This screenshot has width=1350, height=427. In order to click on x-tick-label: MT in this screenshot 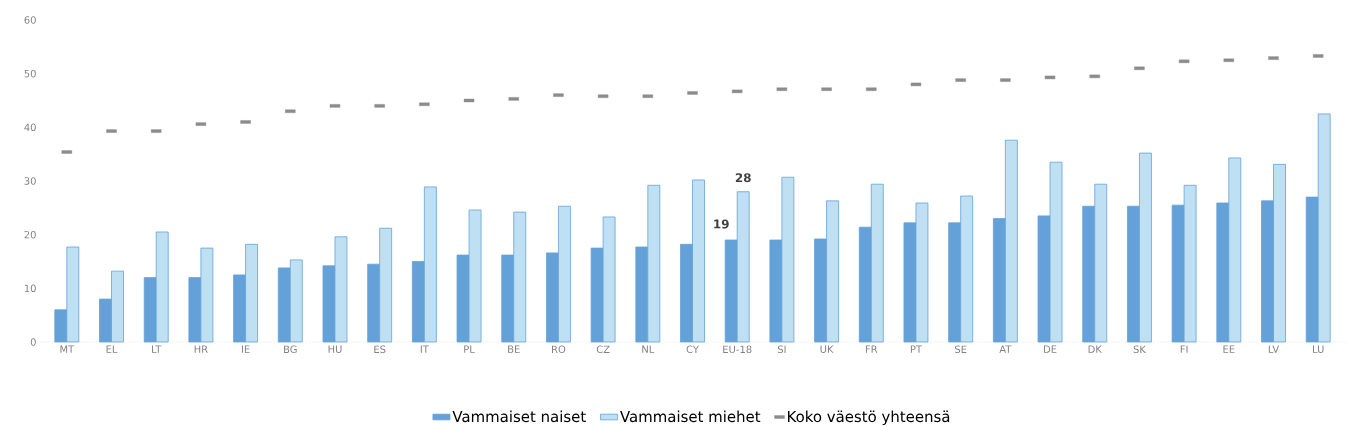, I will do `click(67, 349)`.